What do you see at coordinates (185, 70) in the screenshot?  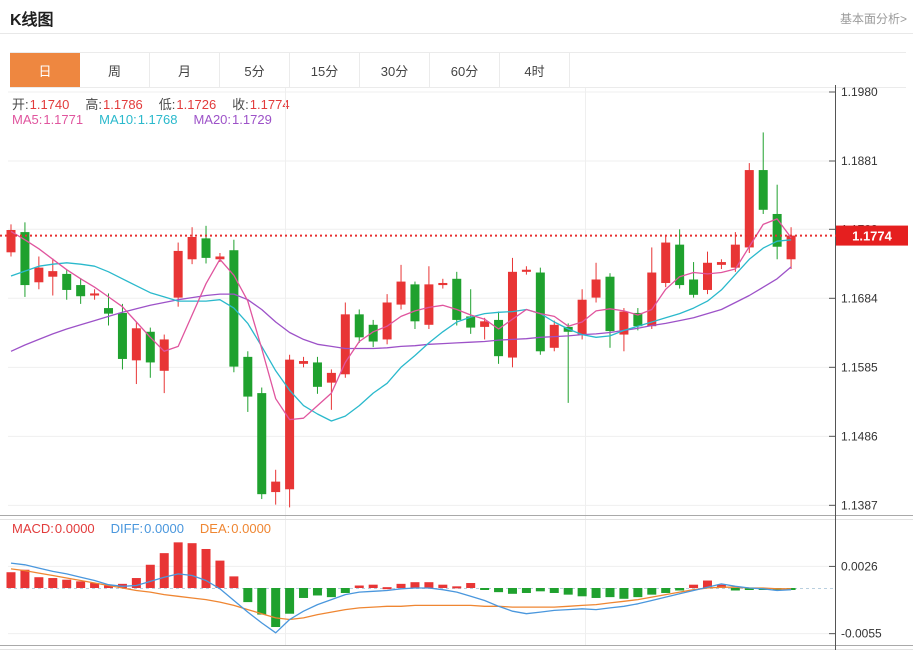 I see `tab-月: 月` at bounding box center [185, 70].